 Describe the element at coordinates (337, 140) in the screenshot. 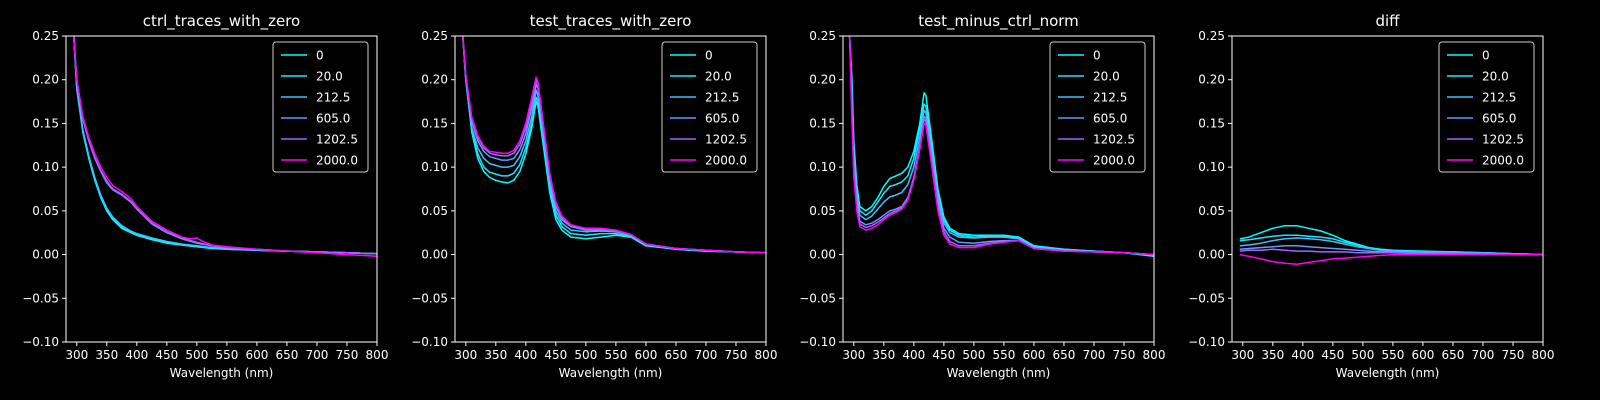

I see `legend-label: 1202.5` at that location.